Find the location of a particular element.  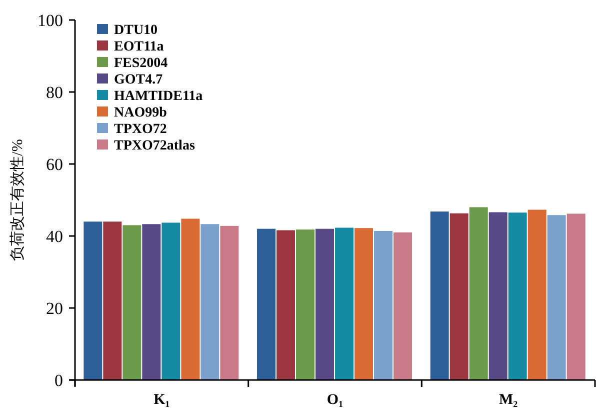

y-tick-label: 80 is located at coordinates (54, 92).